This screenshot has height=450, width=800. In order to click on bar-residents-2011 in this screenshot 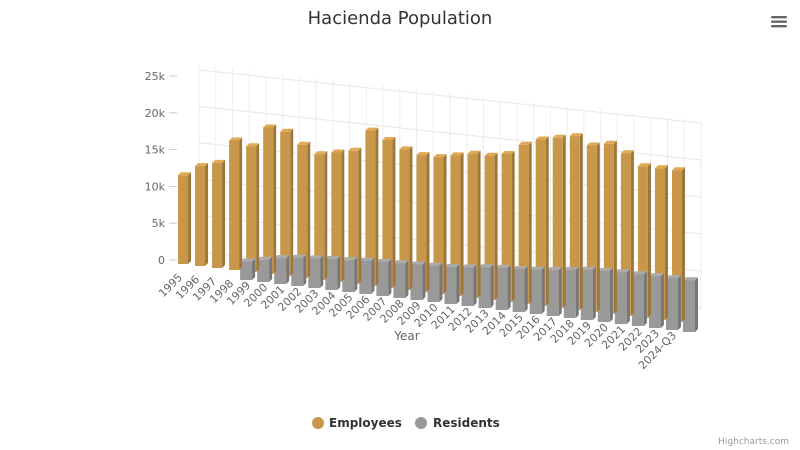, I will do `click(469, 285)`.